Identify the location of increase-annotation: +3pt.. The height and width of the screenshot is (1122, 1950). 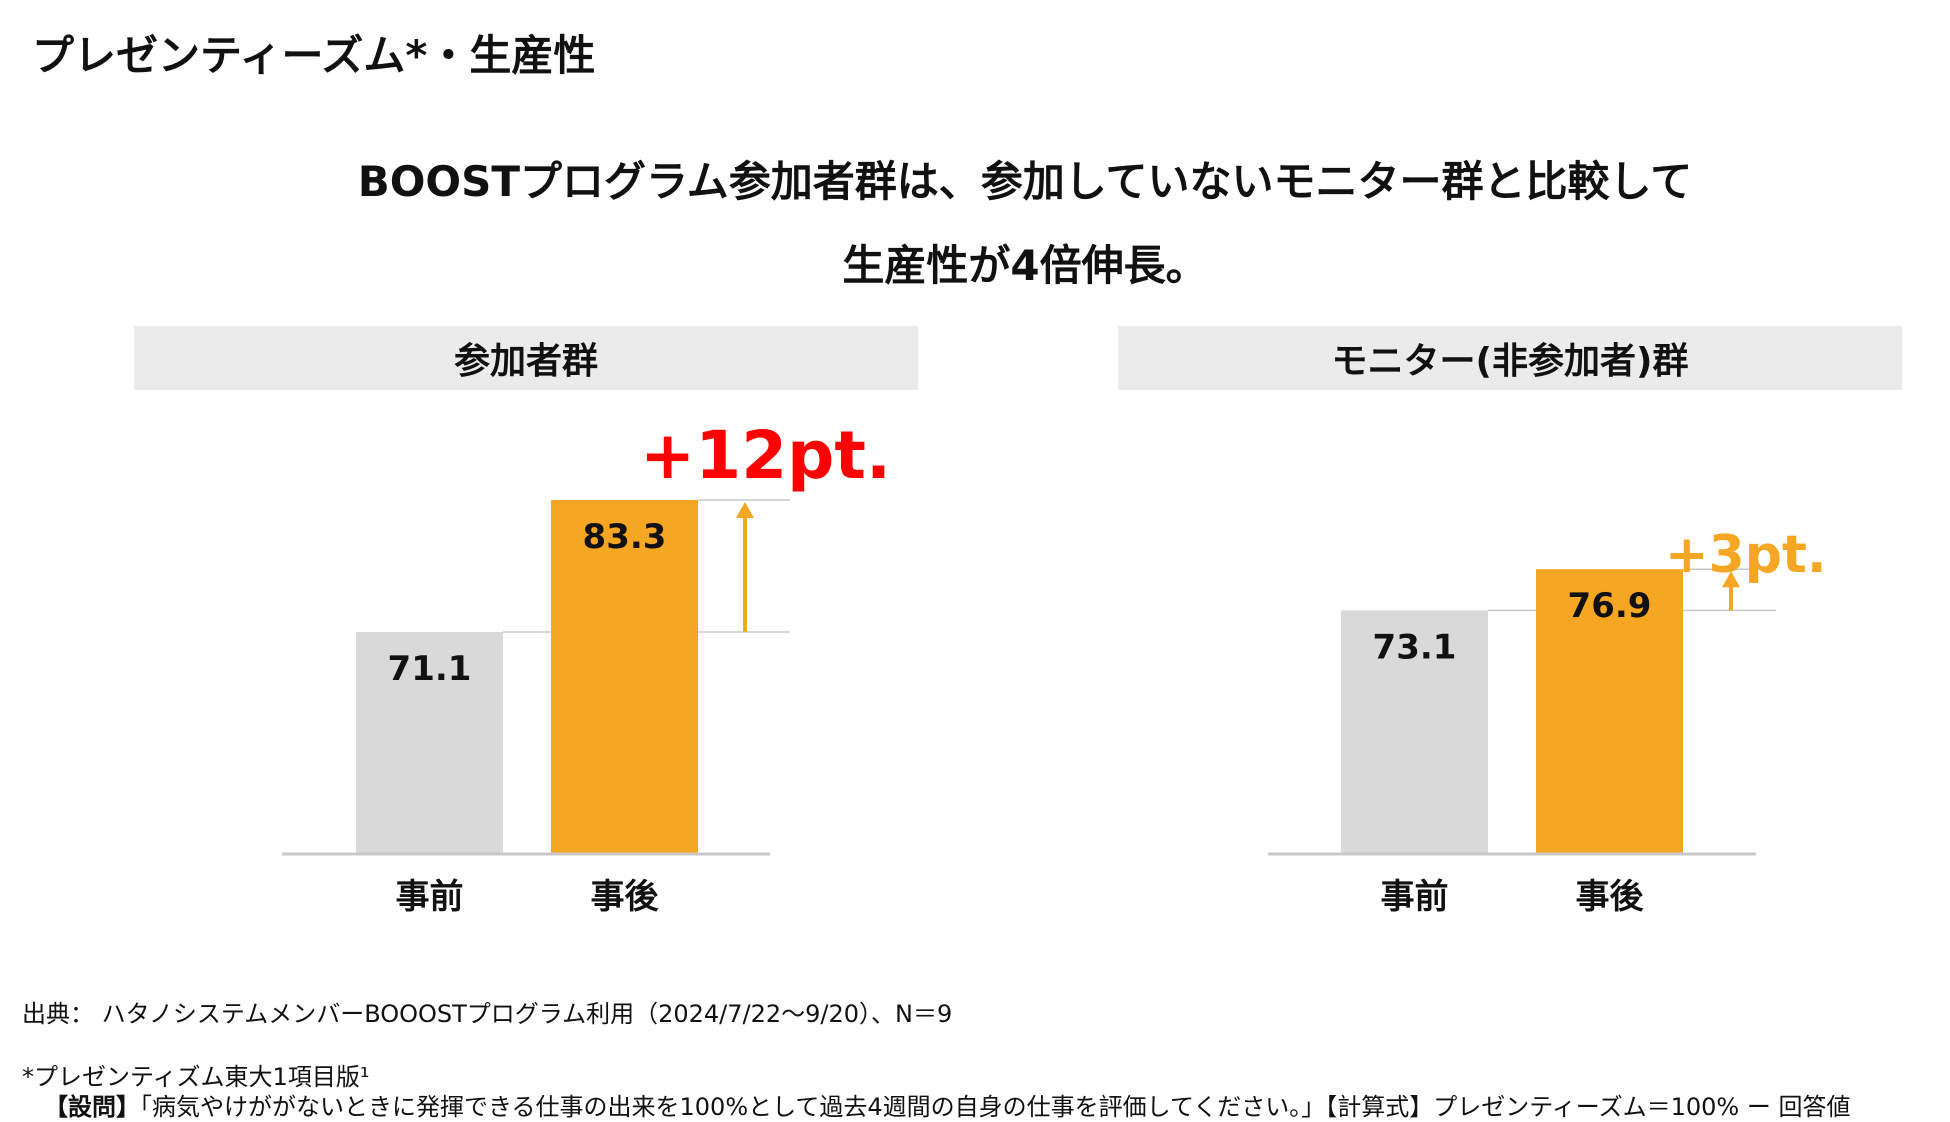
(1746, 555).